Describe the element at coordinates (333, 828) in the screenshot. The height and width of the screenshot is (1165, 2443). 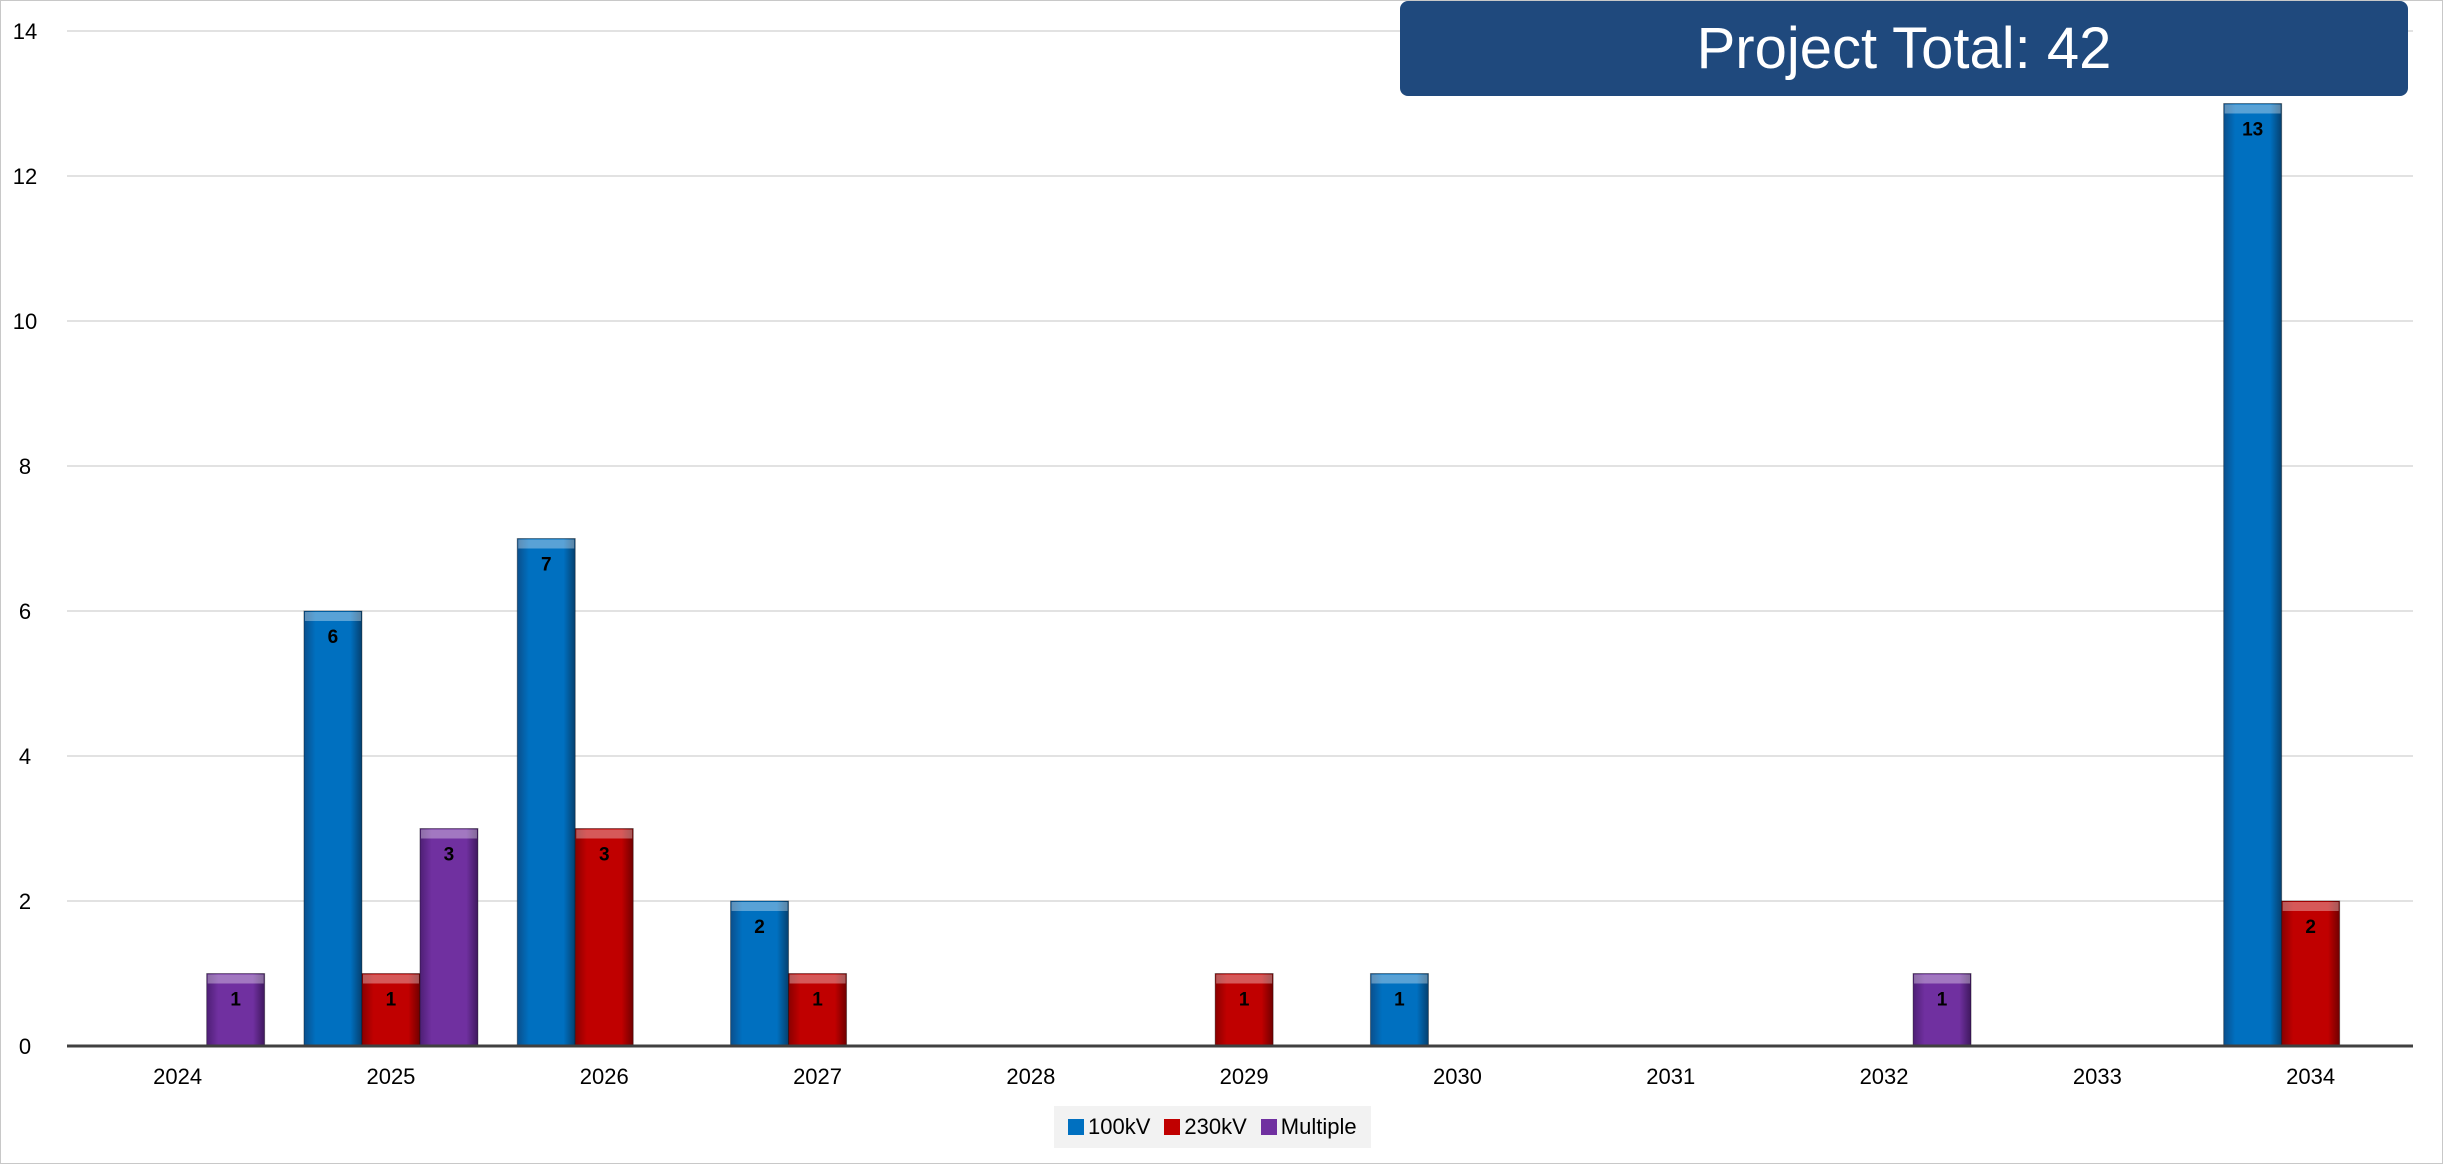
I see `bar-100kv-2025` at that location.